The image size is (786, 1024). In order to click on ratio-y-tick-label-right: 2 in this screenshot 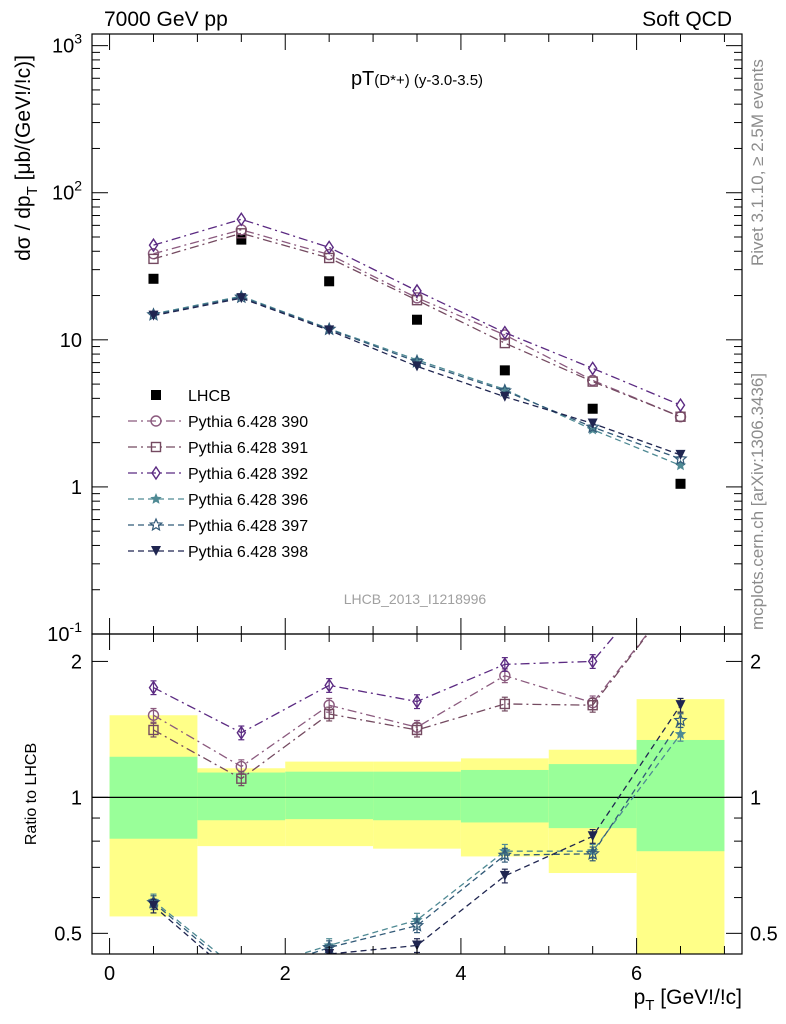, I will do `click(755, 662)`.